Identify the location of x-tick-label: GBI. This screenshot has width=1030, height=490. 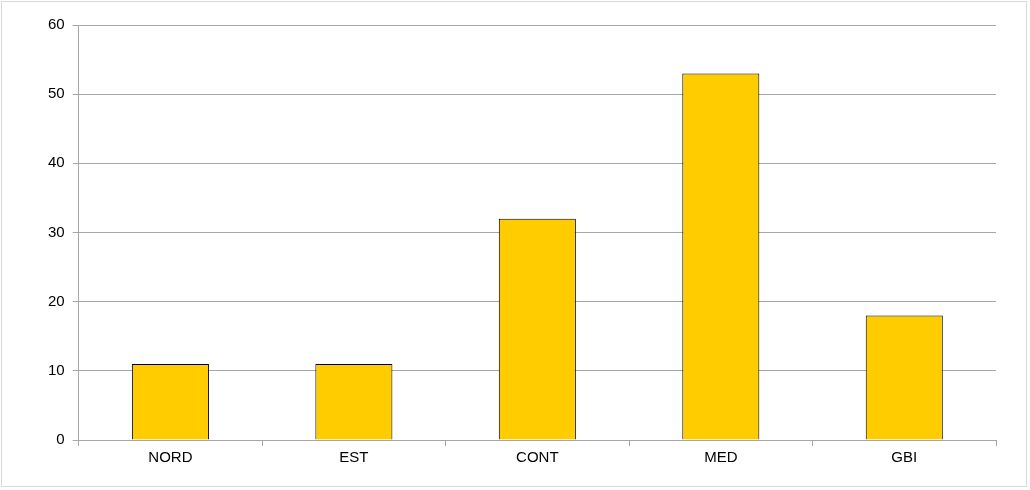
(904, 457).